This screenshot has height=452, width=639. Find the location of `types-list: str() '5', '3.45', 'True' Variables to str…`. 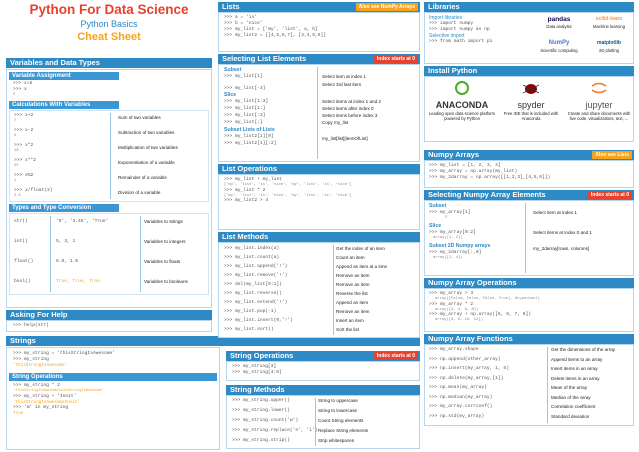

types-list: str() '5', '3.45', 'True' Variables to str… is located at coordinates (109, 254).